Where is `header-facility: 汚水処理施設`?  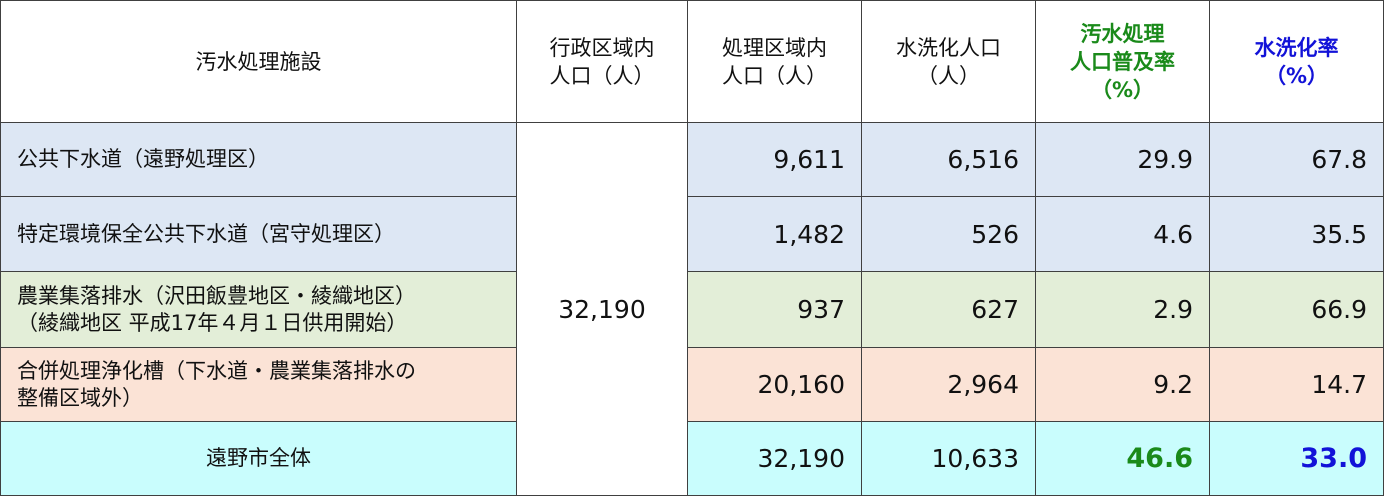 header-facility: 汚水処理施設 is located at coordinates (258, 61).